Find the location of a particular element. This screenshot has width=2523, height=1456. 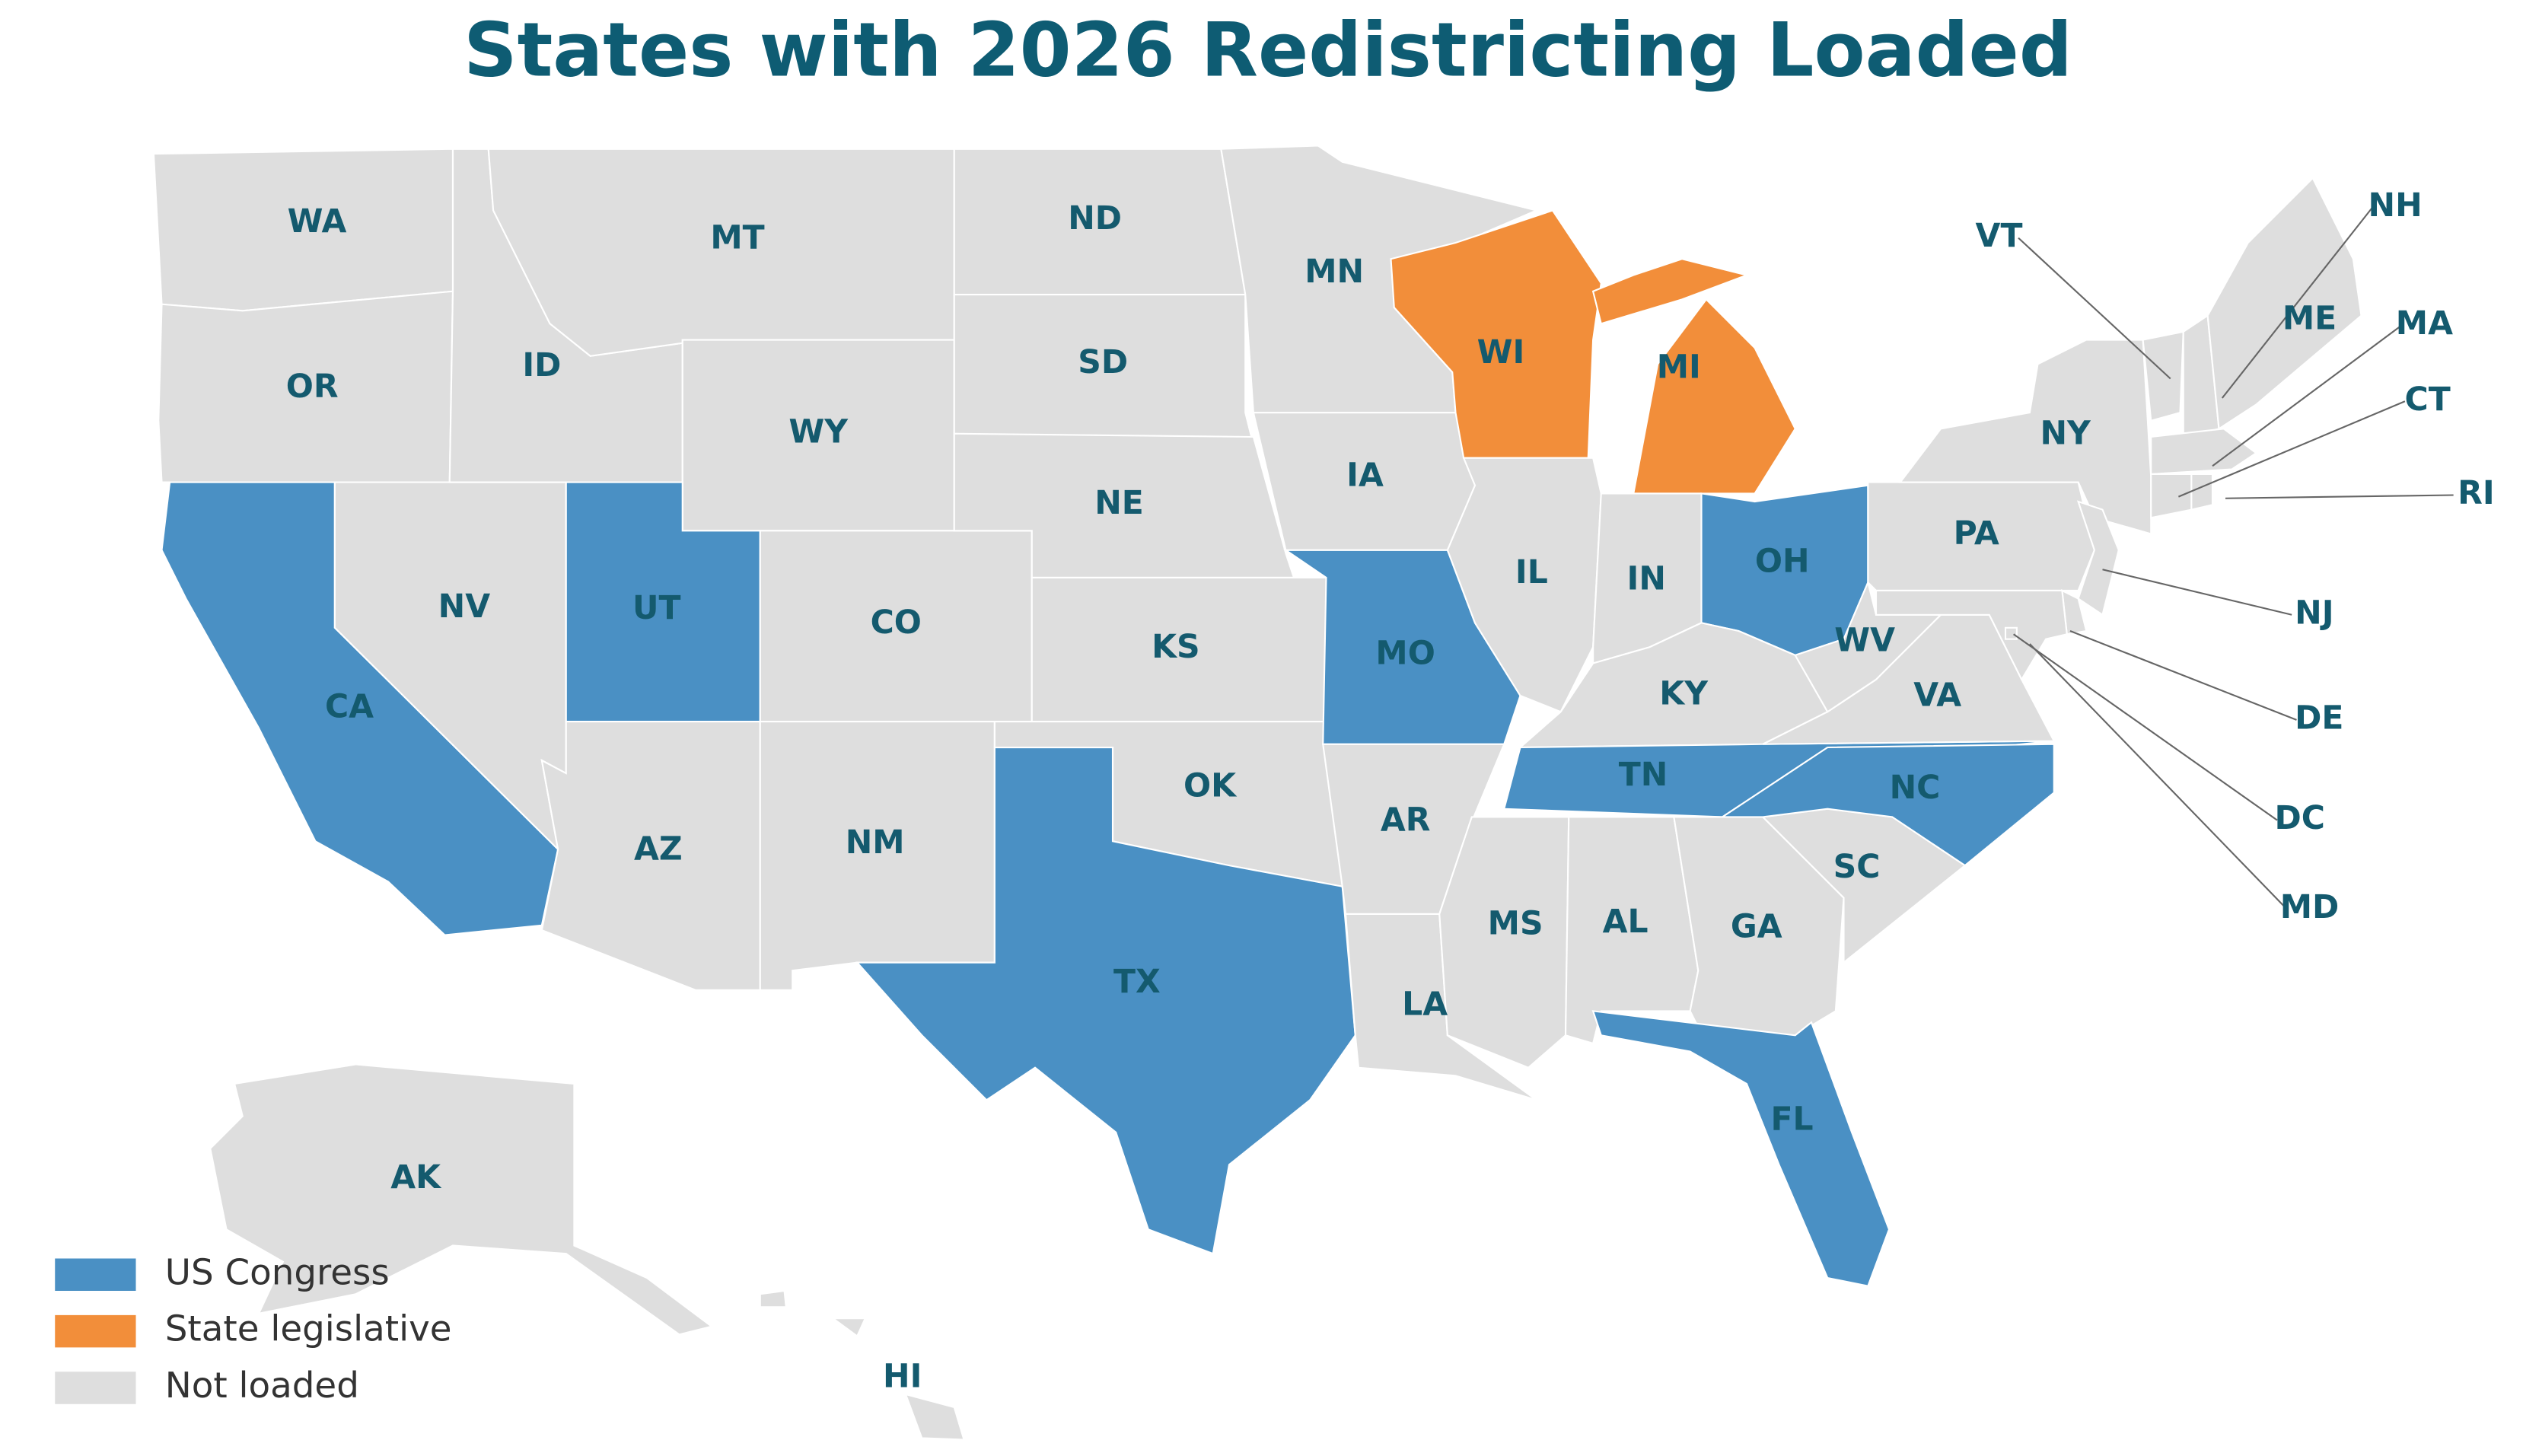

state-label: SC is located at coordinates (1857, 867).